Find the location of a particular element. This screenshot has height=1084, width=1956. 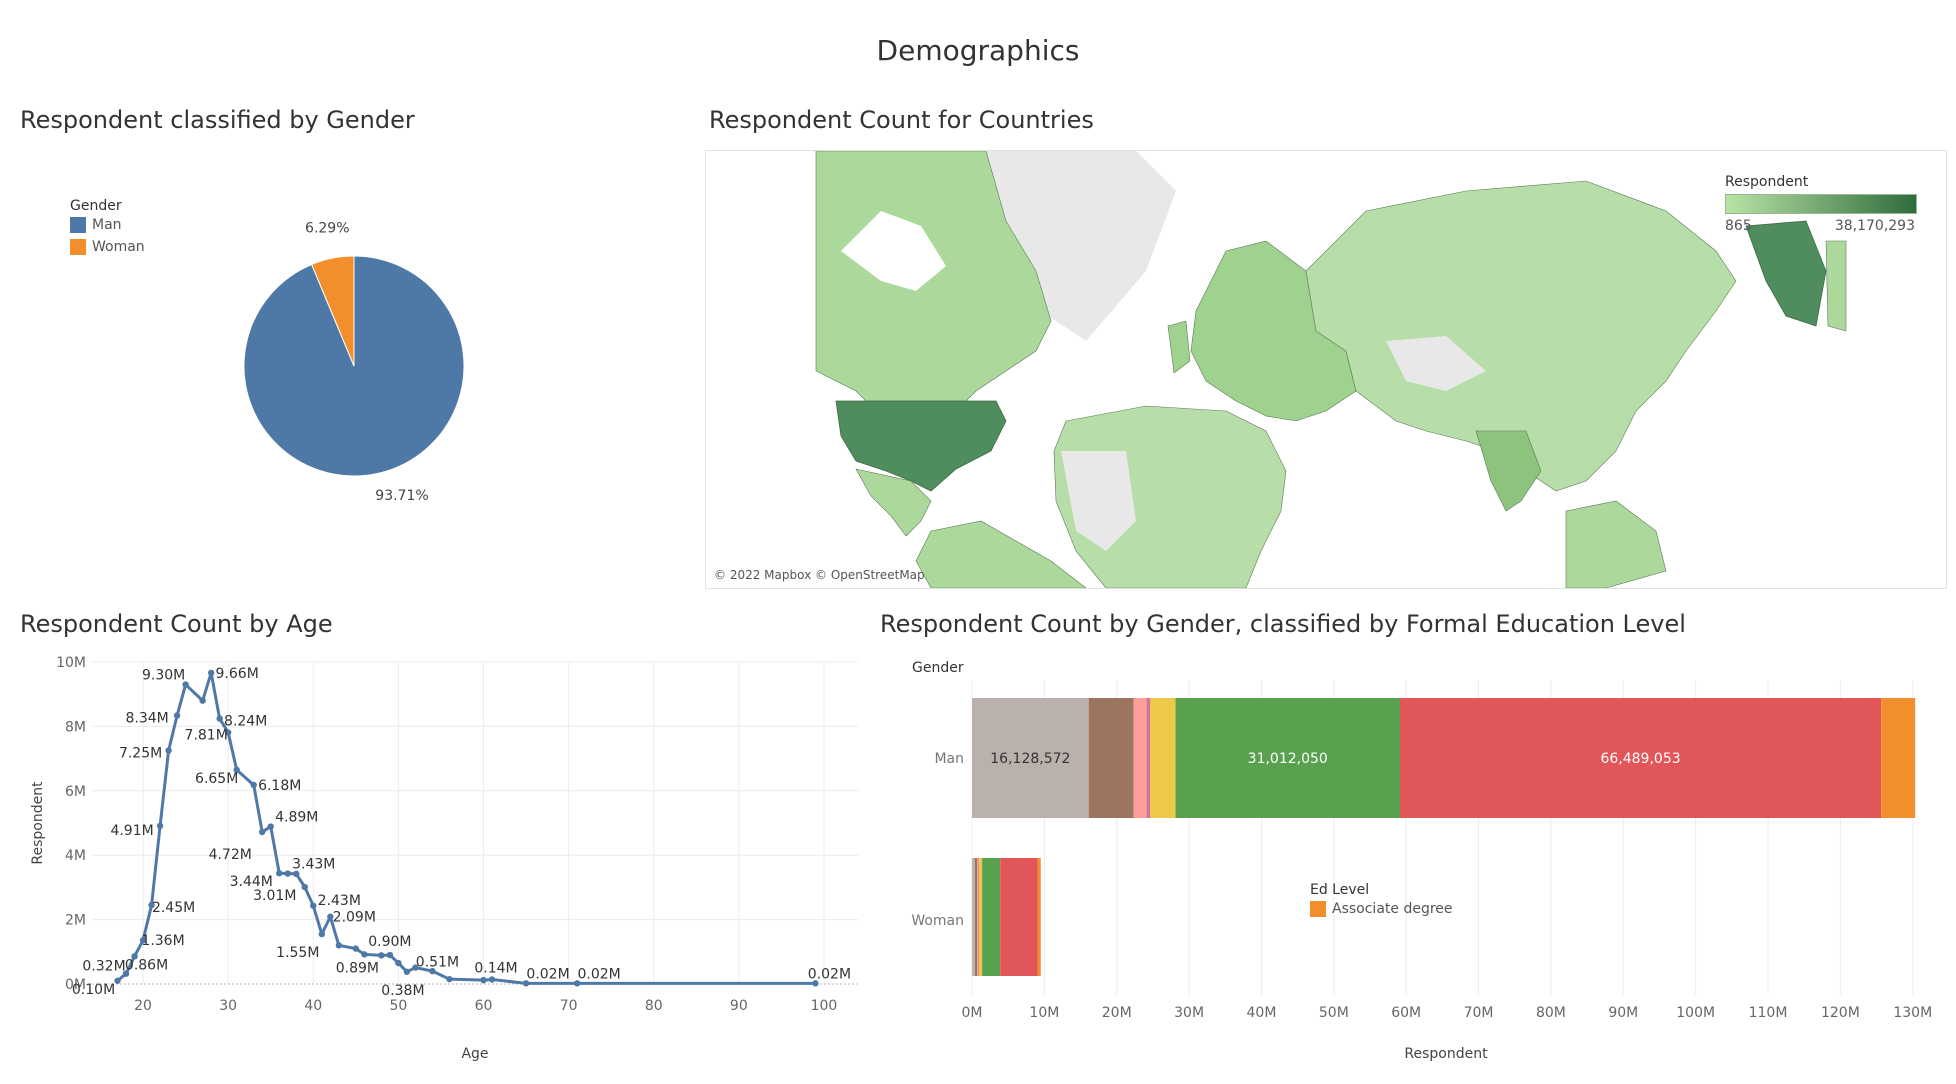

gender-legend-swatch-woman is located at coordinates (78, 247).